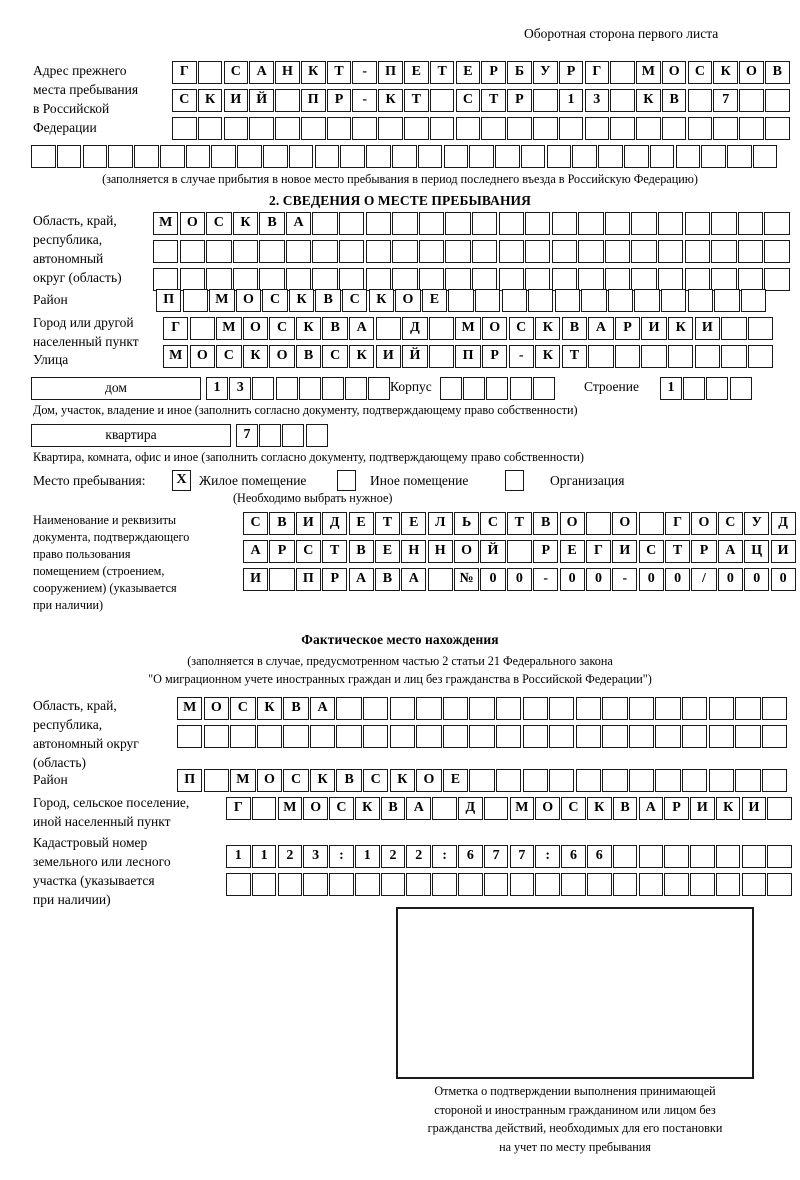 This screenshot has width=800, height=1180. What do you see at coordinates (341, 856) in the screenshot?
I see `input-cell: :` at bounding box center [341, 856].